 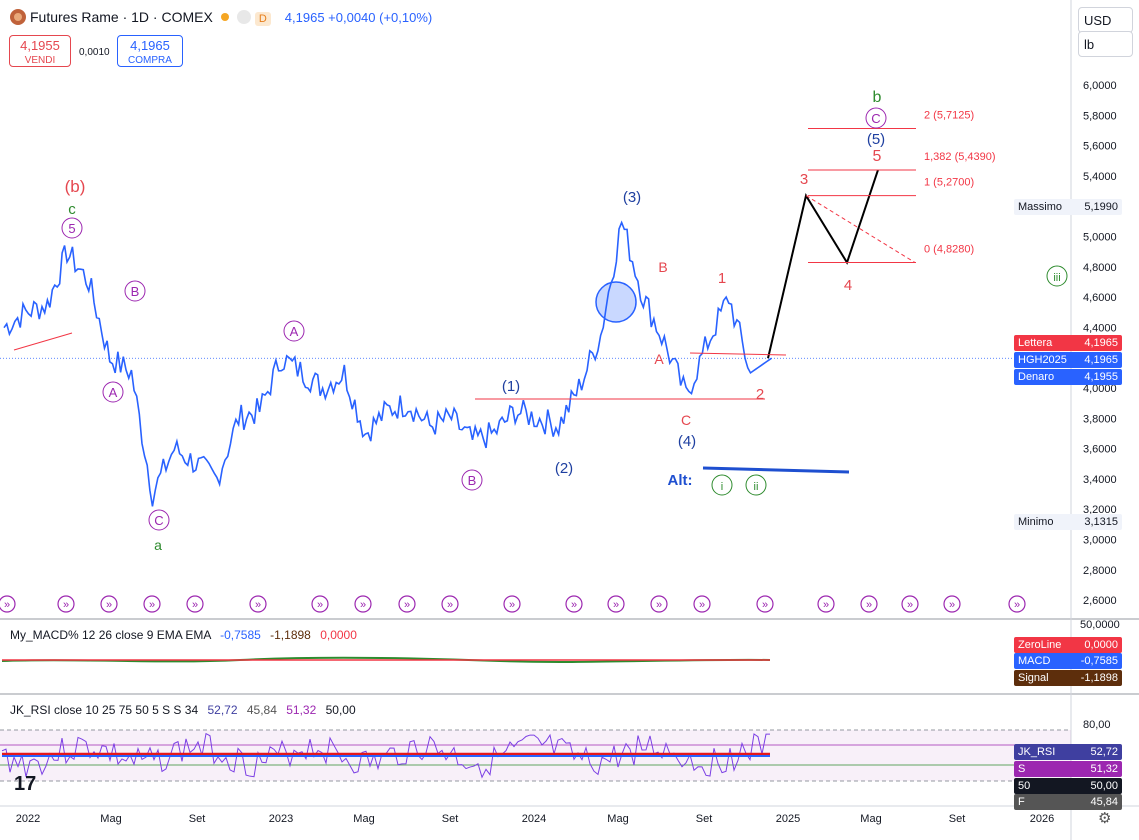 I want to click on time-tick: 2023, so click(x=281, y=819).